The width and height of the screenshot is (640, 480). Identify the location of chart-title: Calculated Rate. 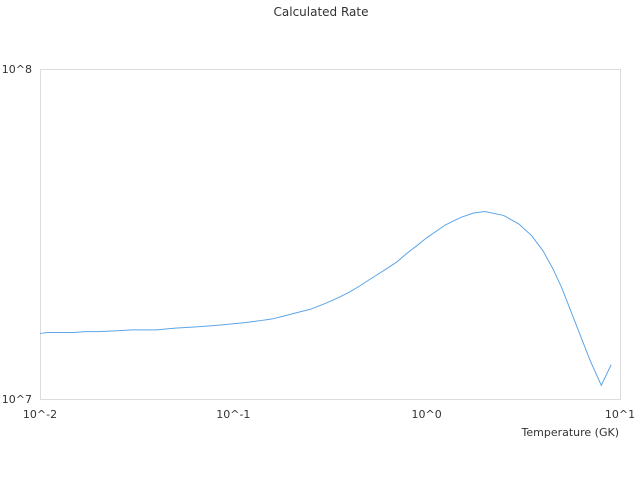
(321, 12).